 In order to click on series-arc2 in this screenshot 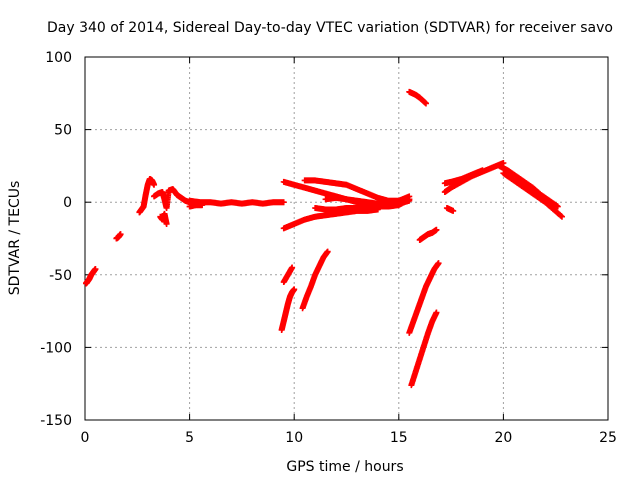, I will do `click(118, 236)`.